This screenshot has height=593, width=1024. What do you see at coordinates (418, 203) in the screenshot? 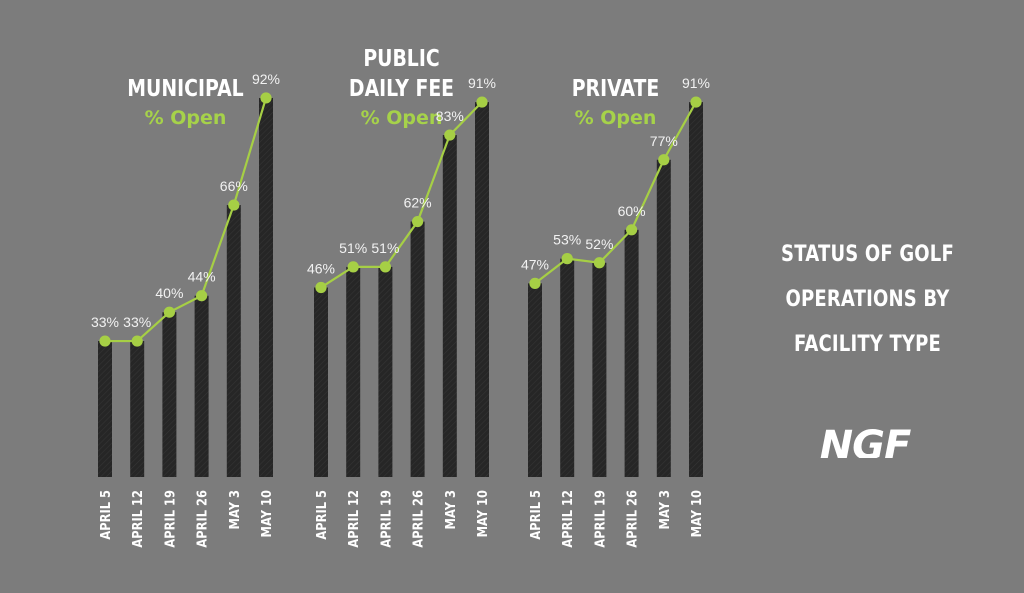
I see `data-label: 62%` at bounding box center [418, 203].